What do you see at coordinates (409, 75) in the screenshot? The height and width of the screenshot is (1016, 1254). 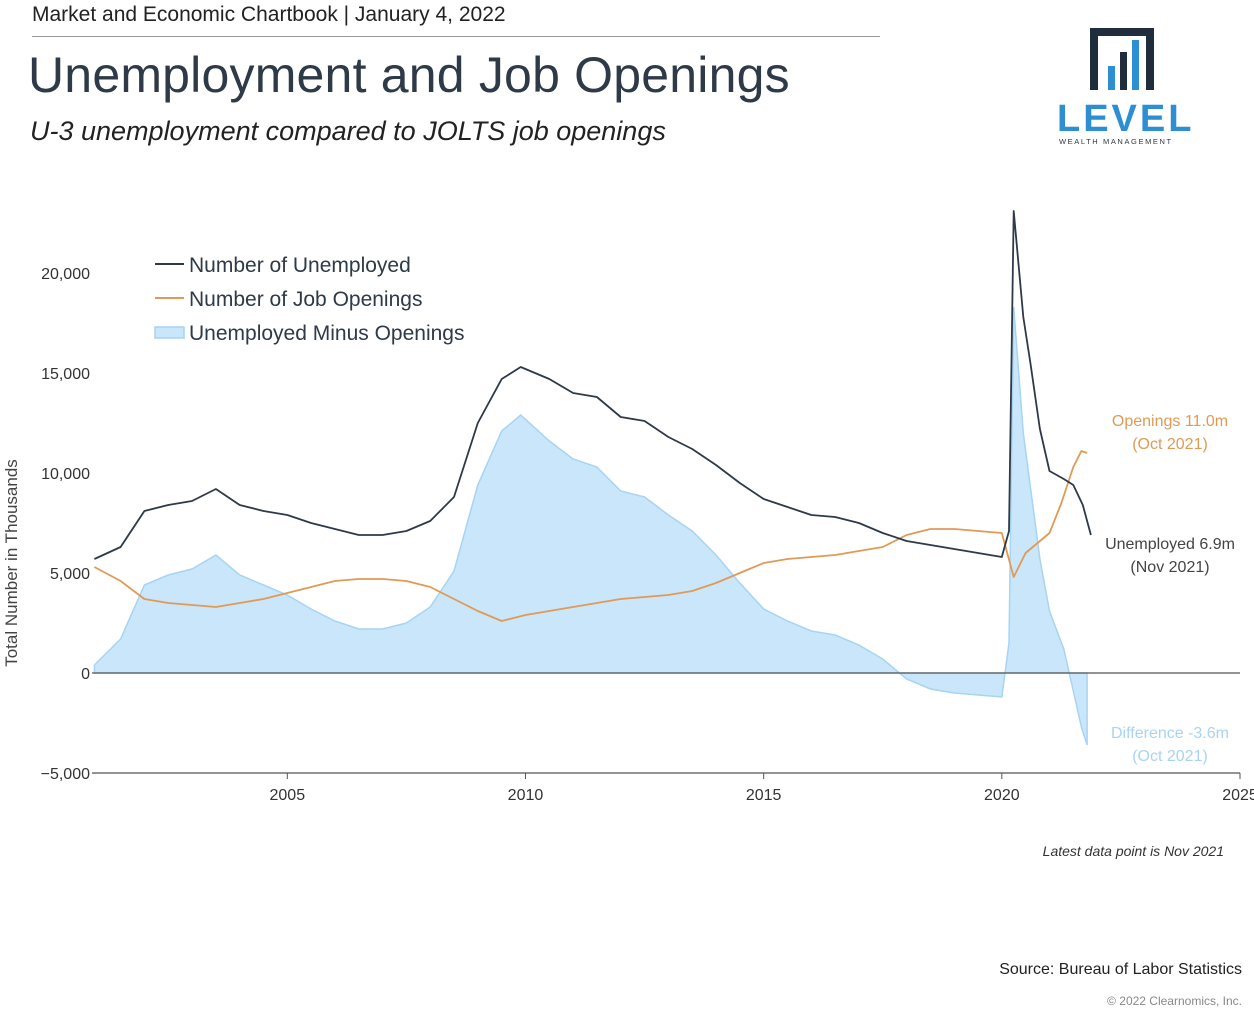 I see `page-title: Unemployment and Job Openings` at bounding box center [409, 75].